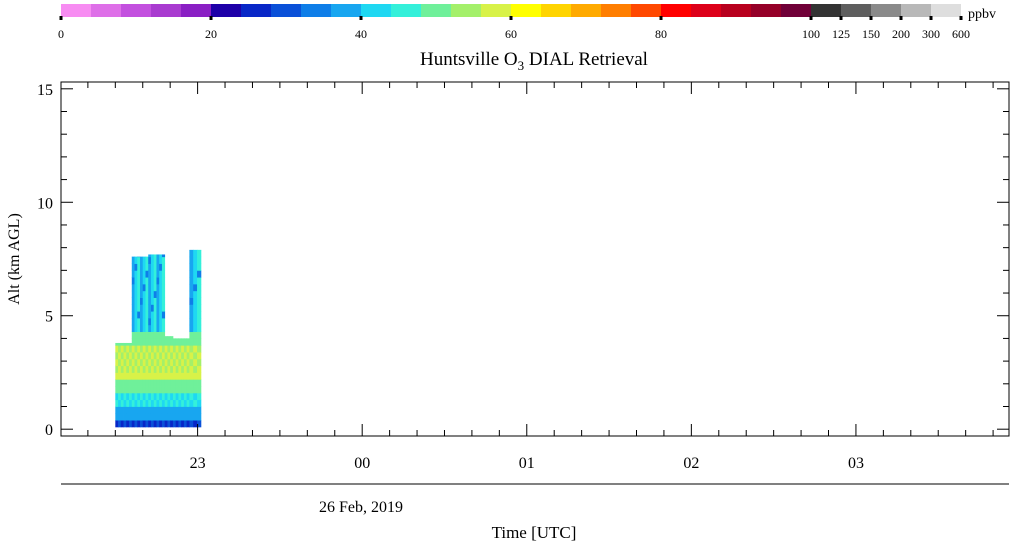  What do you see at coordinates (961, 34) in the screenshot?
I see `colorbar-tick-label: 600` at bounding box center [961, 34].